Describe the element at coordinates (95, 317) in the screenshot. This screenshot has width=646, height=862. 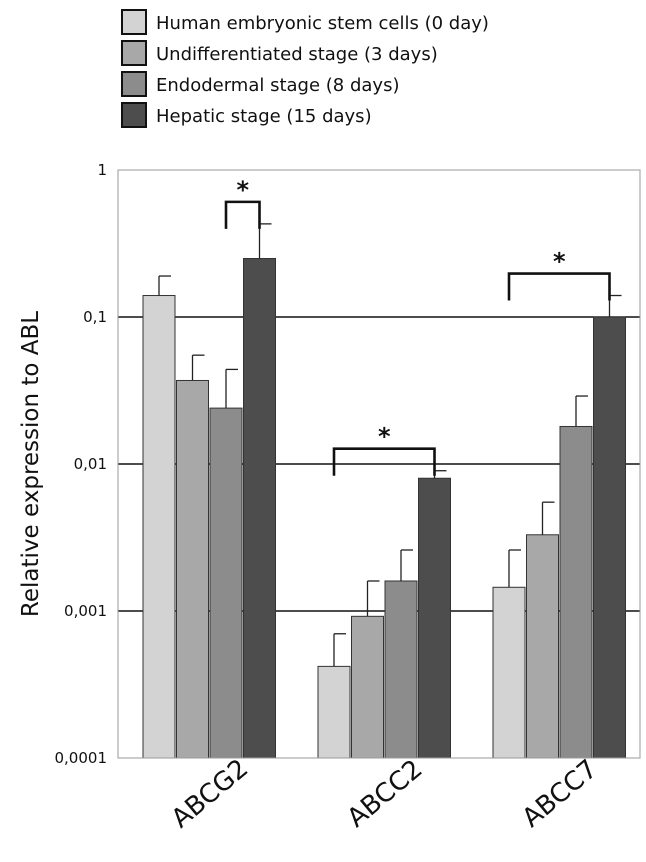
I see `y-tick-label: 0,1` at that location.